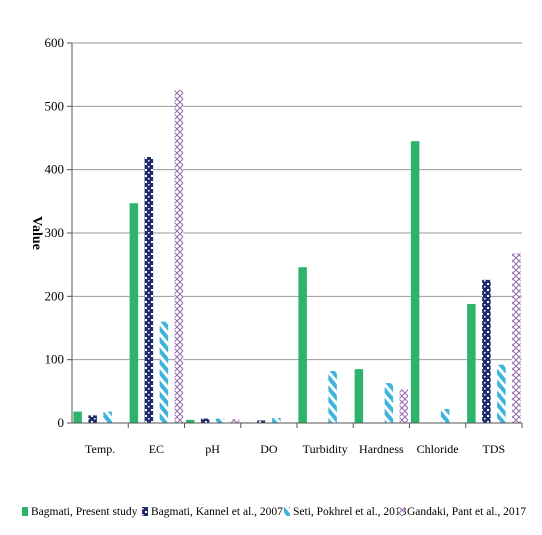 The image size is (542, 535). Describe the element at coordinates (55, 359) in the screenshot. I see `y-tick-label: 100` at that location.